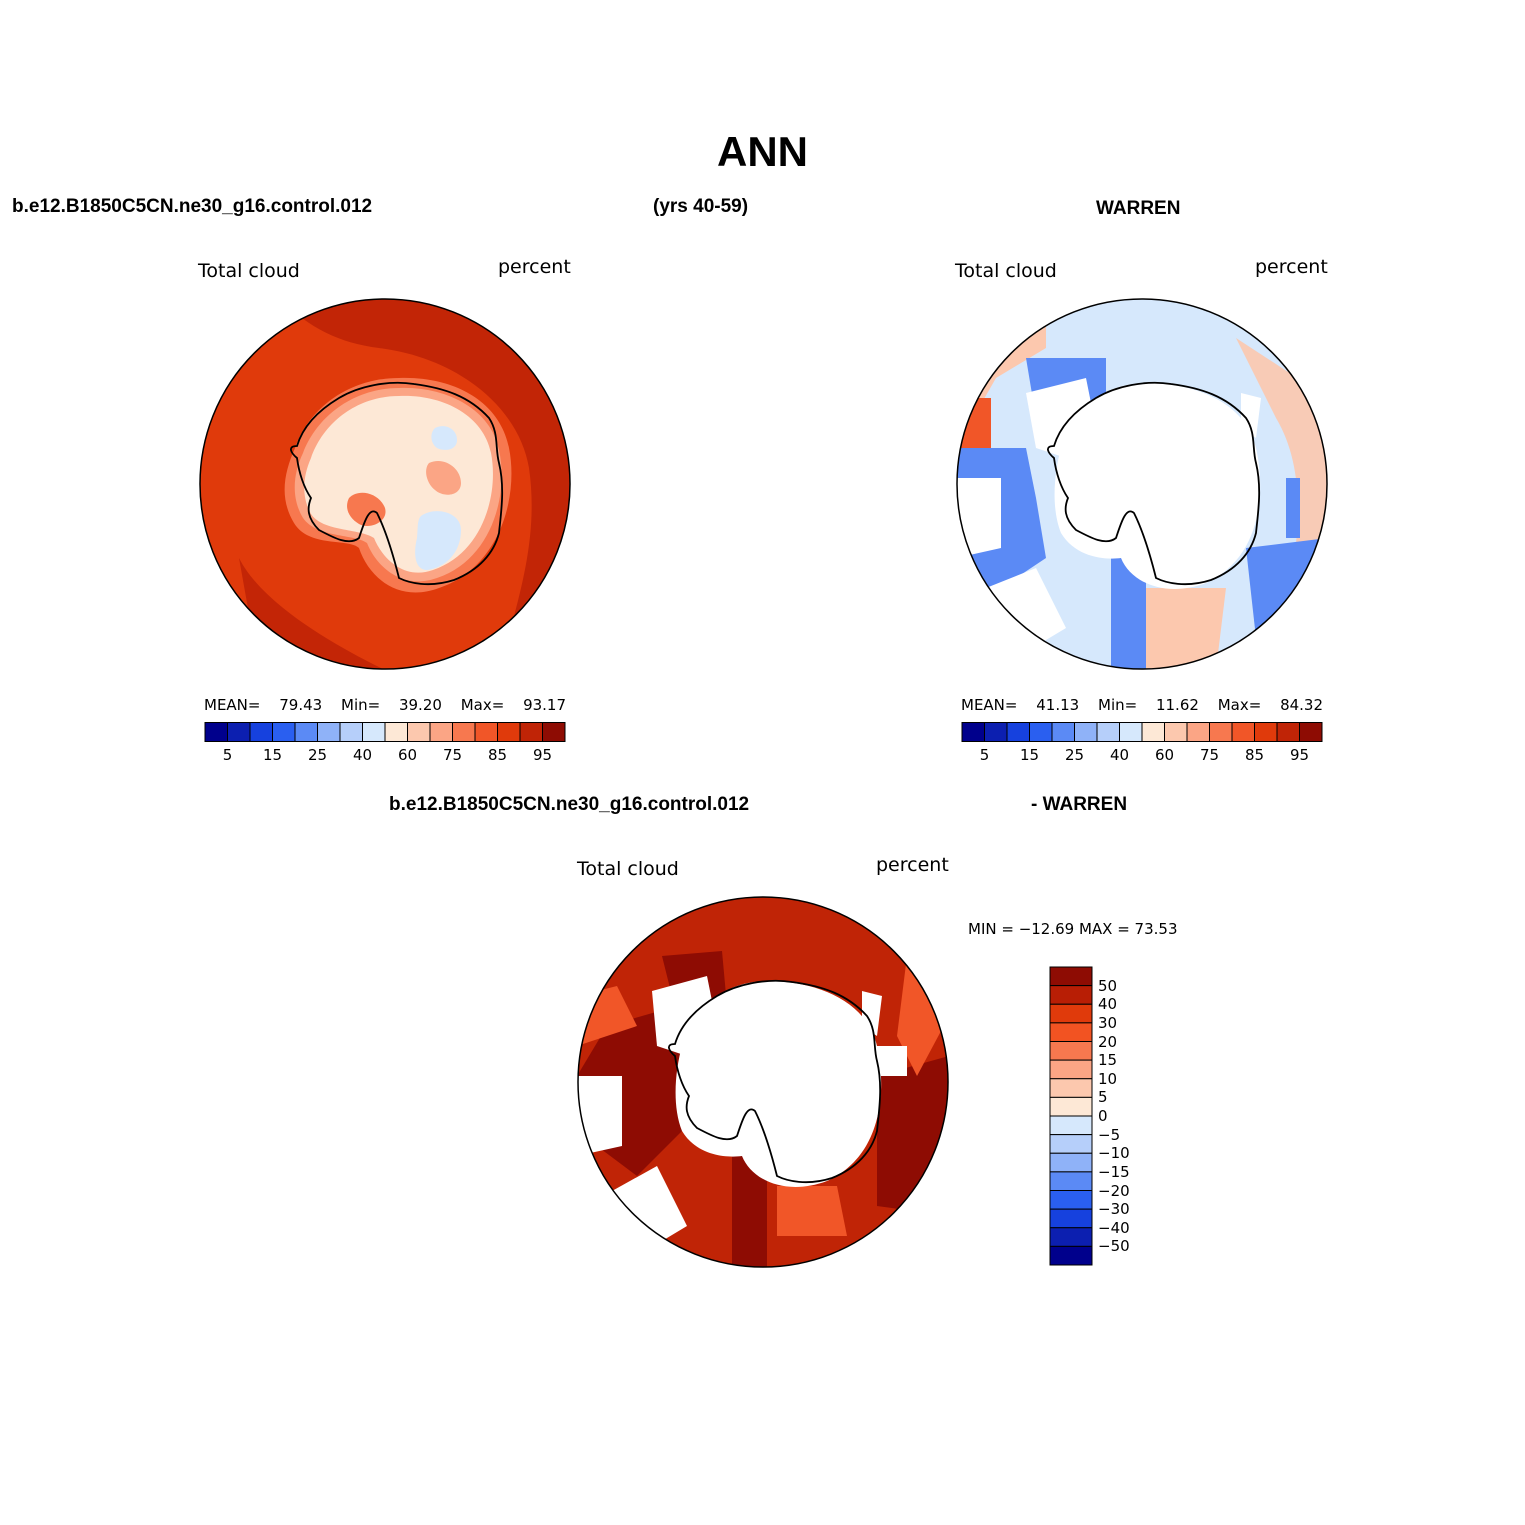 The width and height of the screenshot is (1525, 1525). I want to click on diff-minmax: MIN = −12.69 MAX = 73.53, so click(1073, 929).